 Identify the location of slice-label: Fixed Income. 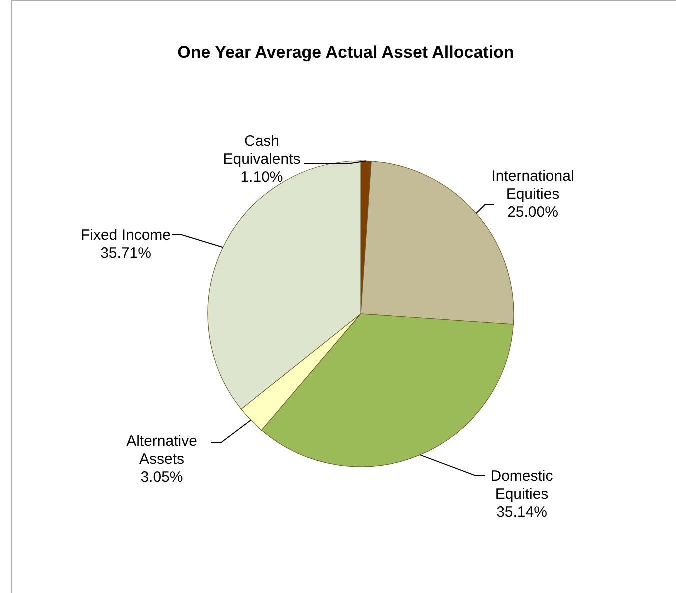
(126, 235).